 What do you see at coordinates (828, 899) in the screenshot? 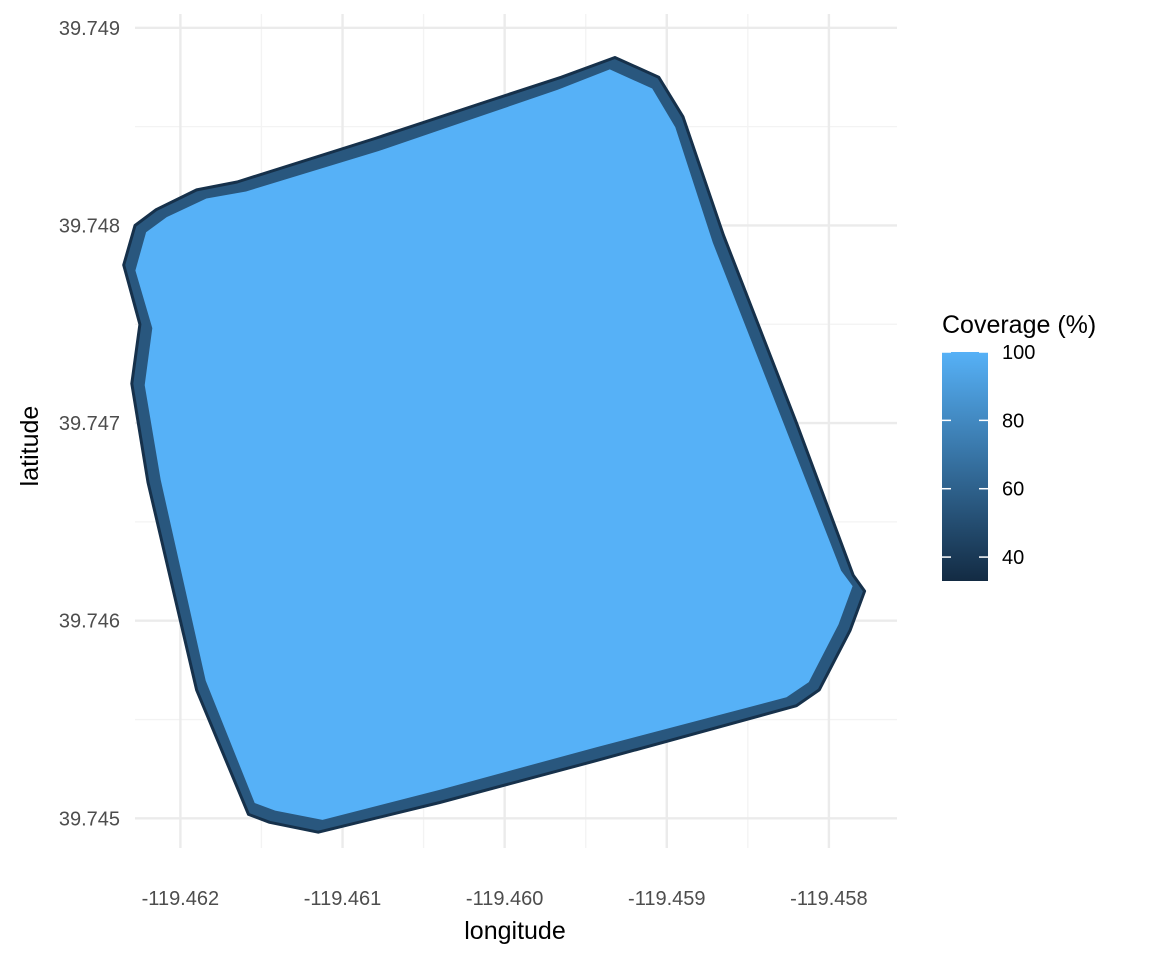
I see `x-tick-label: -119.458` at bounding box center [828, 899].